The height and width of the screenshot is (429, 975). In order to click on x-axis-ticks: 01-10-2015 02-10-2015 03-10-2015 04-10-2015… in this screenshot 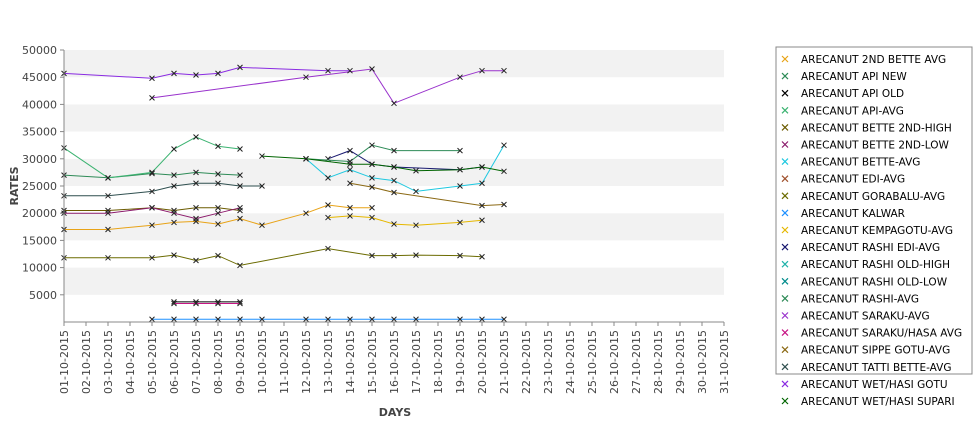, I will do `click(394, 358)`.